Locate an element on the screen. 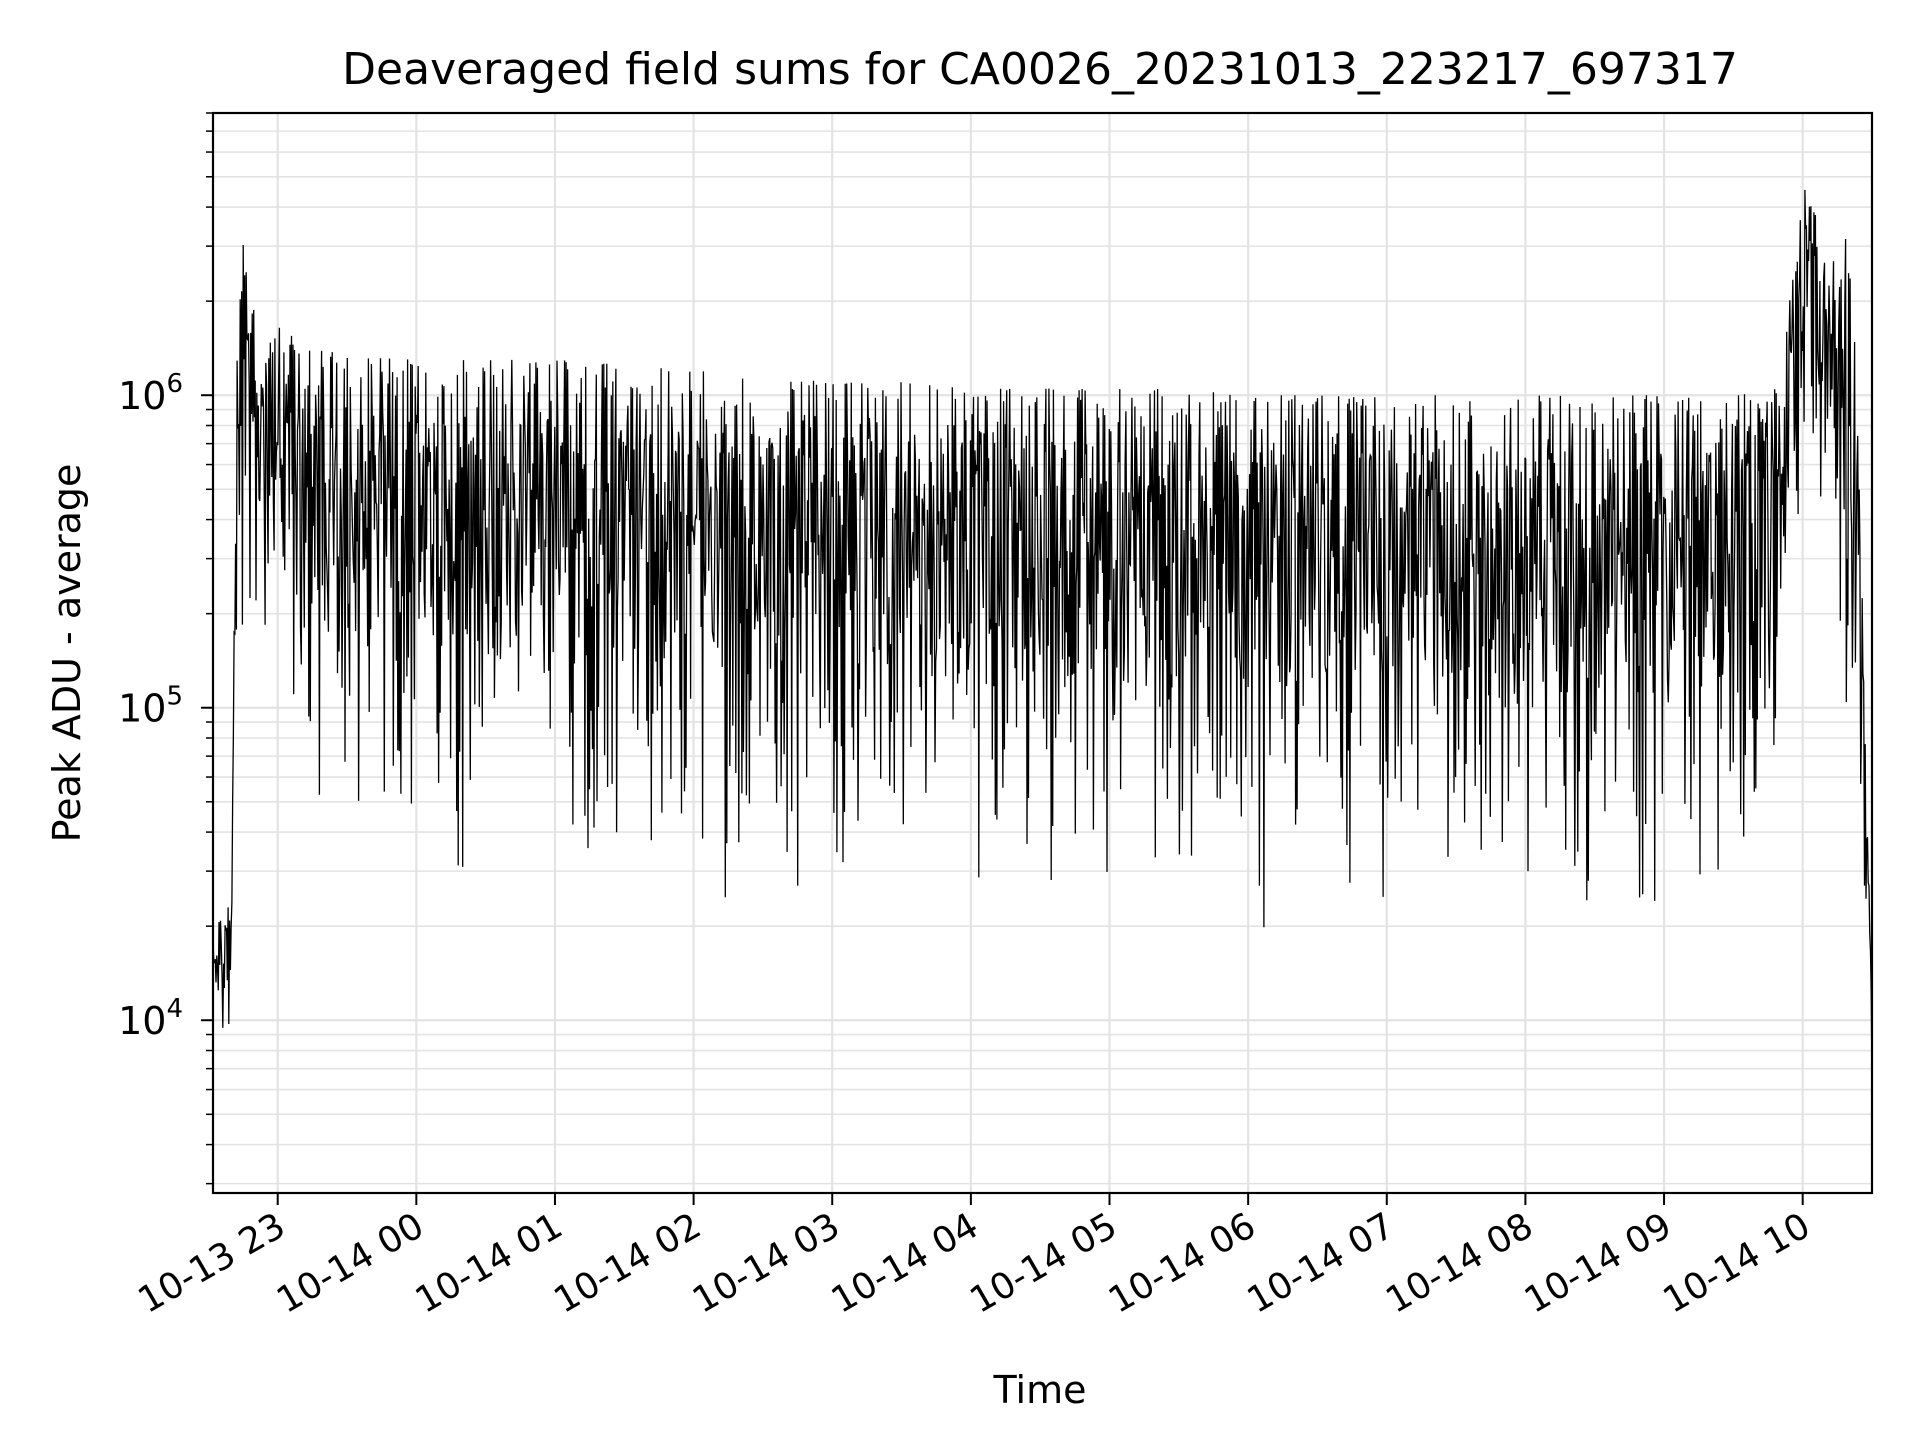 The width and height of the screenshot is (1920, 1440). y-tick-label-exponent: 6 is located at coordinates (174, 384).